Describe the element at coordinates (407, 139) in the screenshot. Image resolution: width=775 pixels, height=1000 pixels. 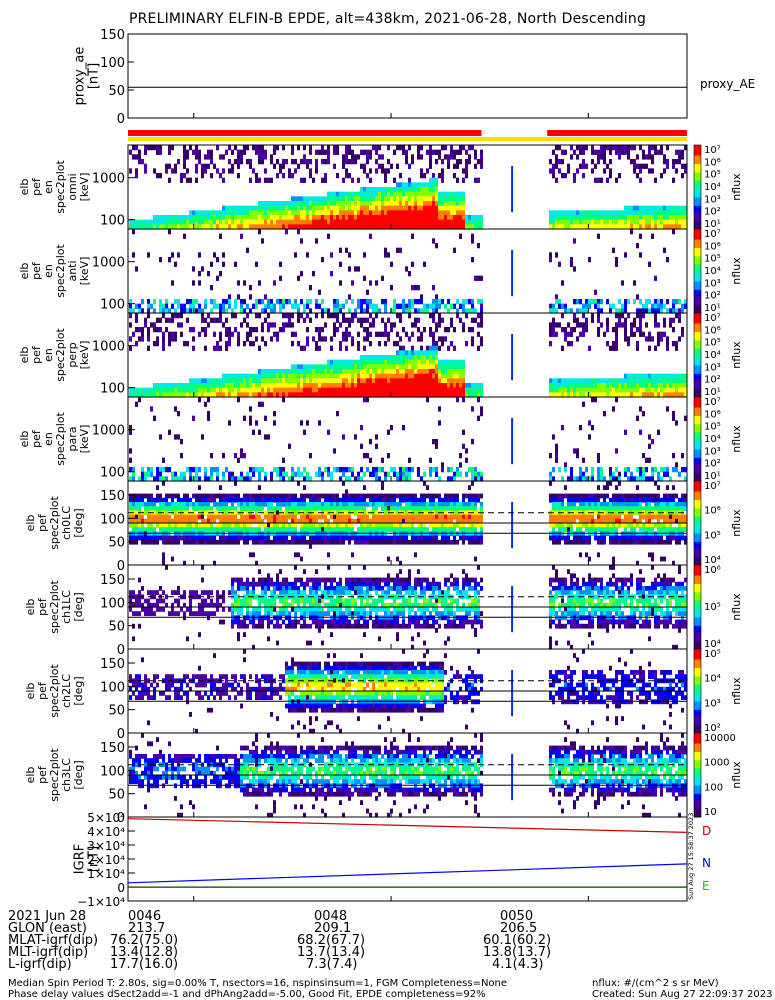
I see `science-bar-yellow` at that location.